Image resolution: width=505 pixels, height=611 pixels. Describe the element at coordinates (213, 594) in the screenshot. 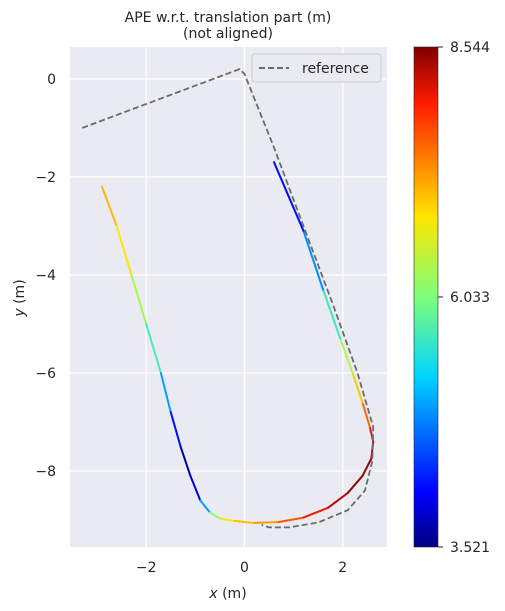

I see `x-axis-label-var: x` at that location.